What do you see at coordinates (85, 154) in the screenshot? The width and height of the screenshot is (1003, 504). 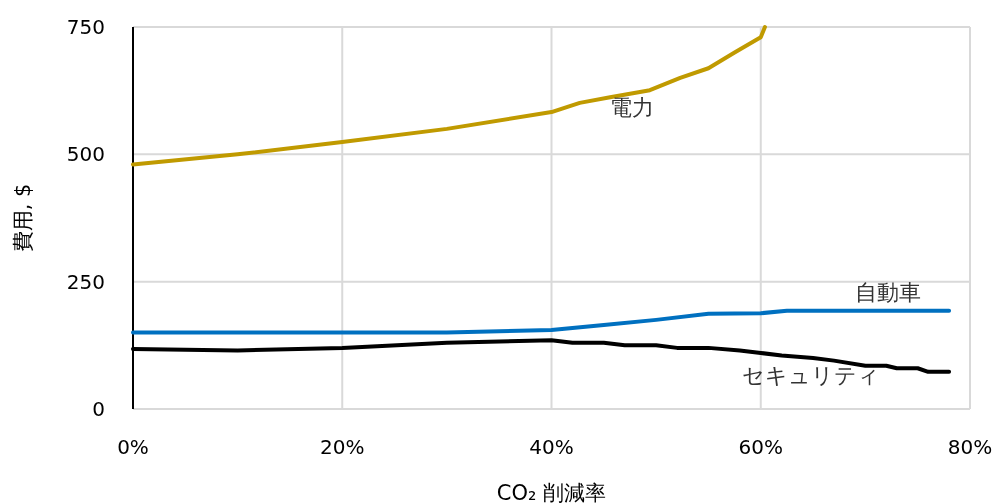 I see `y-tick-label: 500` at bounding box center [85, 154].